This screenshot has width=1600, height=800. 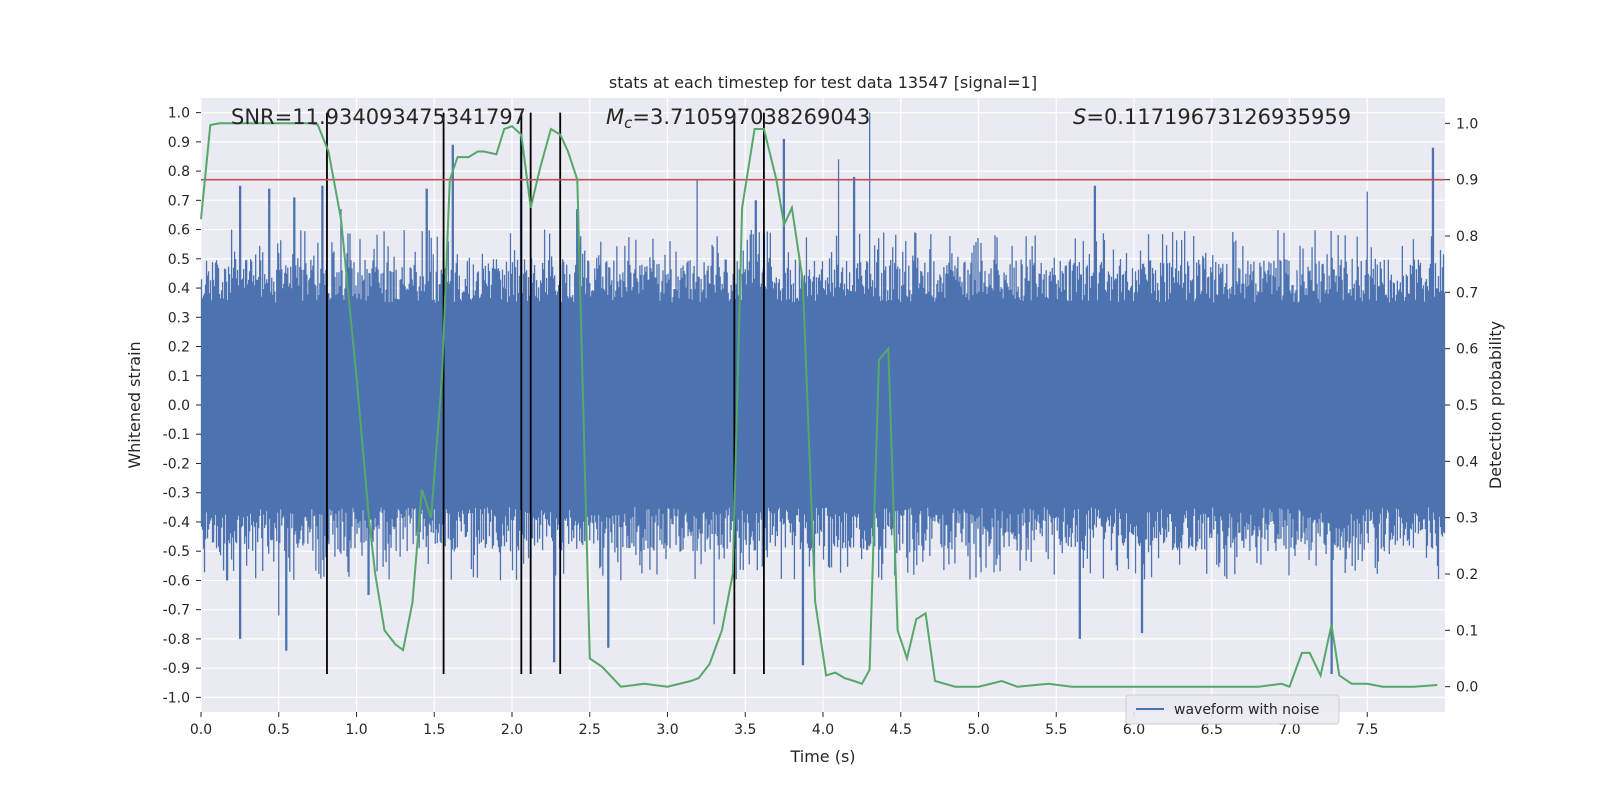 What do you see at coordinates (745, 730) in the screenshot?
I see `x-tick-label: 3.5` at bounding box center [745, 730].